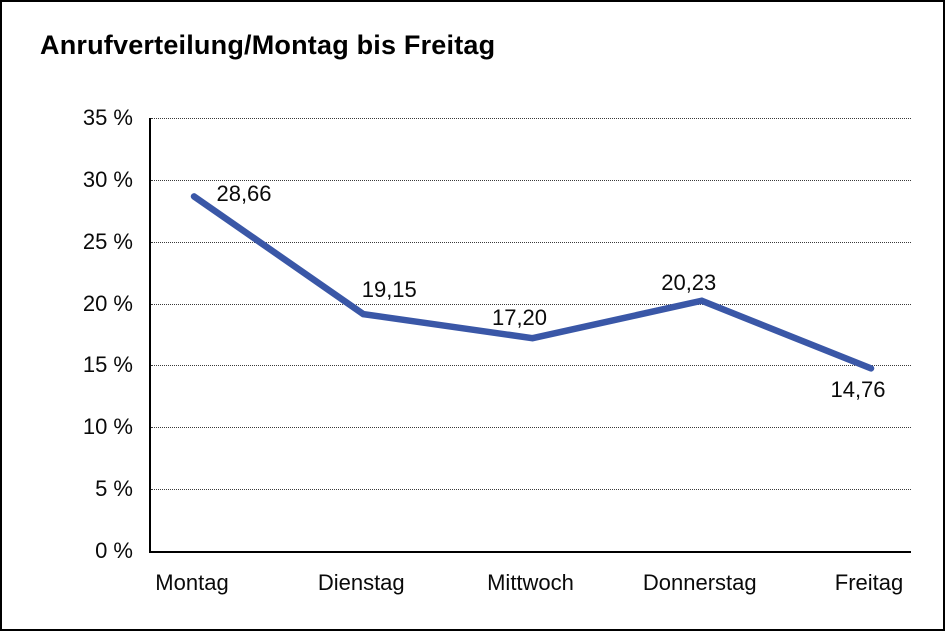 This screenshot has width=945, height=631. Describe the element at coordinates (858, 390) in the screenshot. I see `data-point-label: 14,76` at that location.